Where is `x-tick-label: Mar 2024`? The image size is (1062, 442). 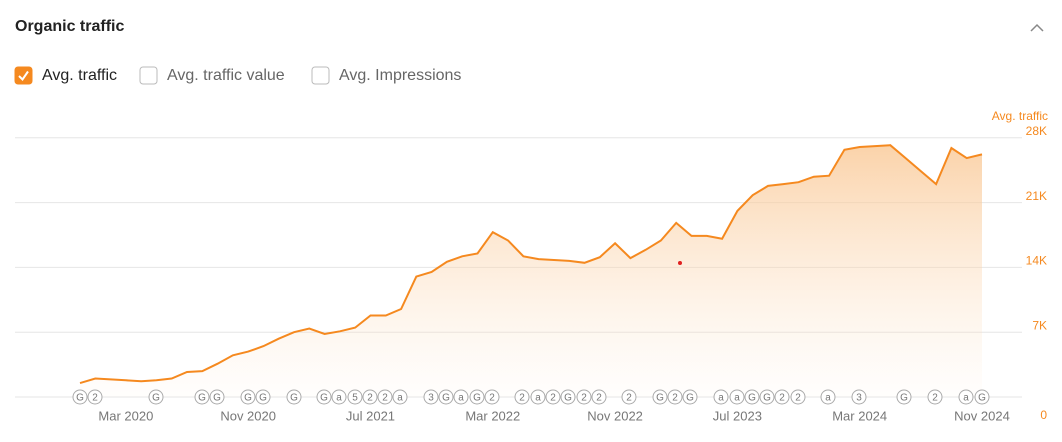
x-tick-label: Mar 2024 is located at coordinates (859, 415).